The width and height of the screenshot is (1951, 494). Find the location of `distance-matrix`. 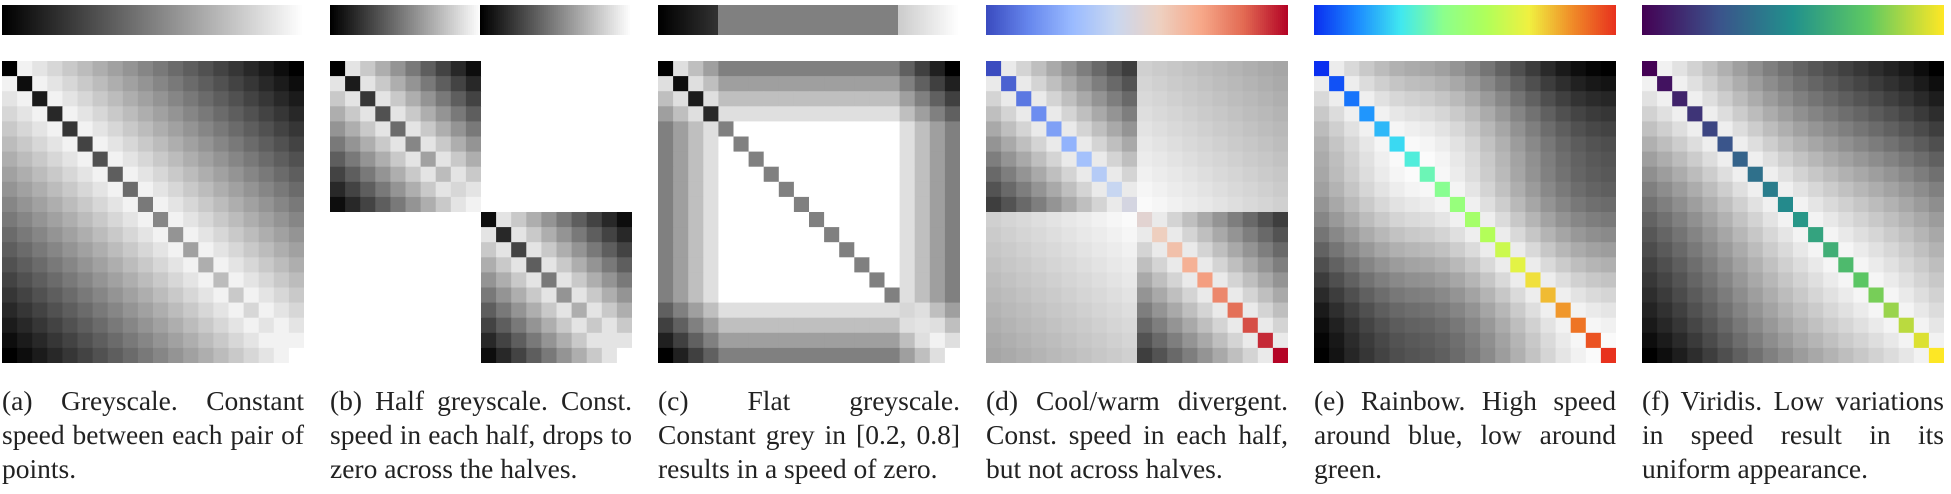

distance-matrix is located at coordinates (809, 212).